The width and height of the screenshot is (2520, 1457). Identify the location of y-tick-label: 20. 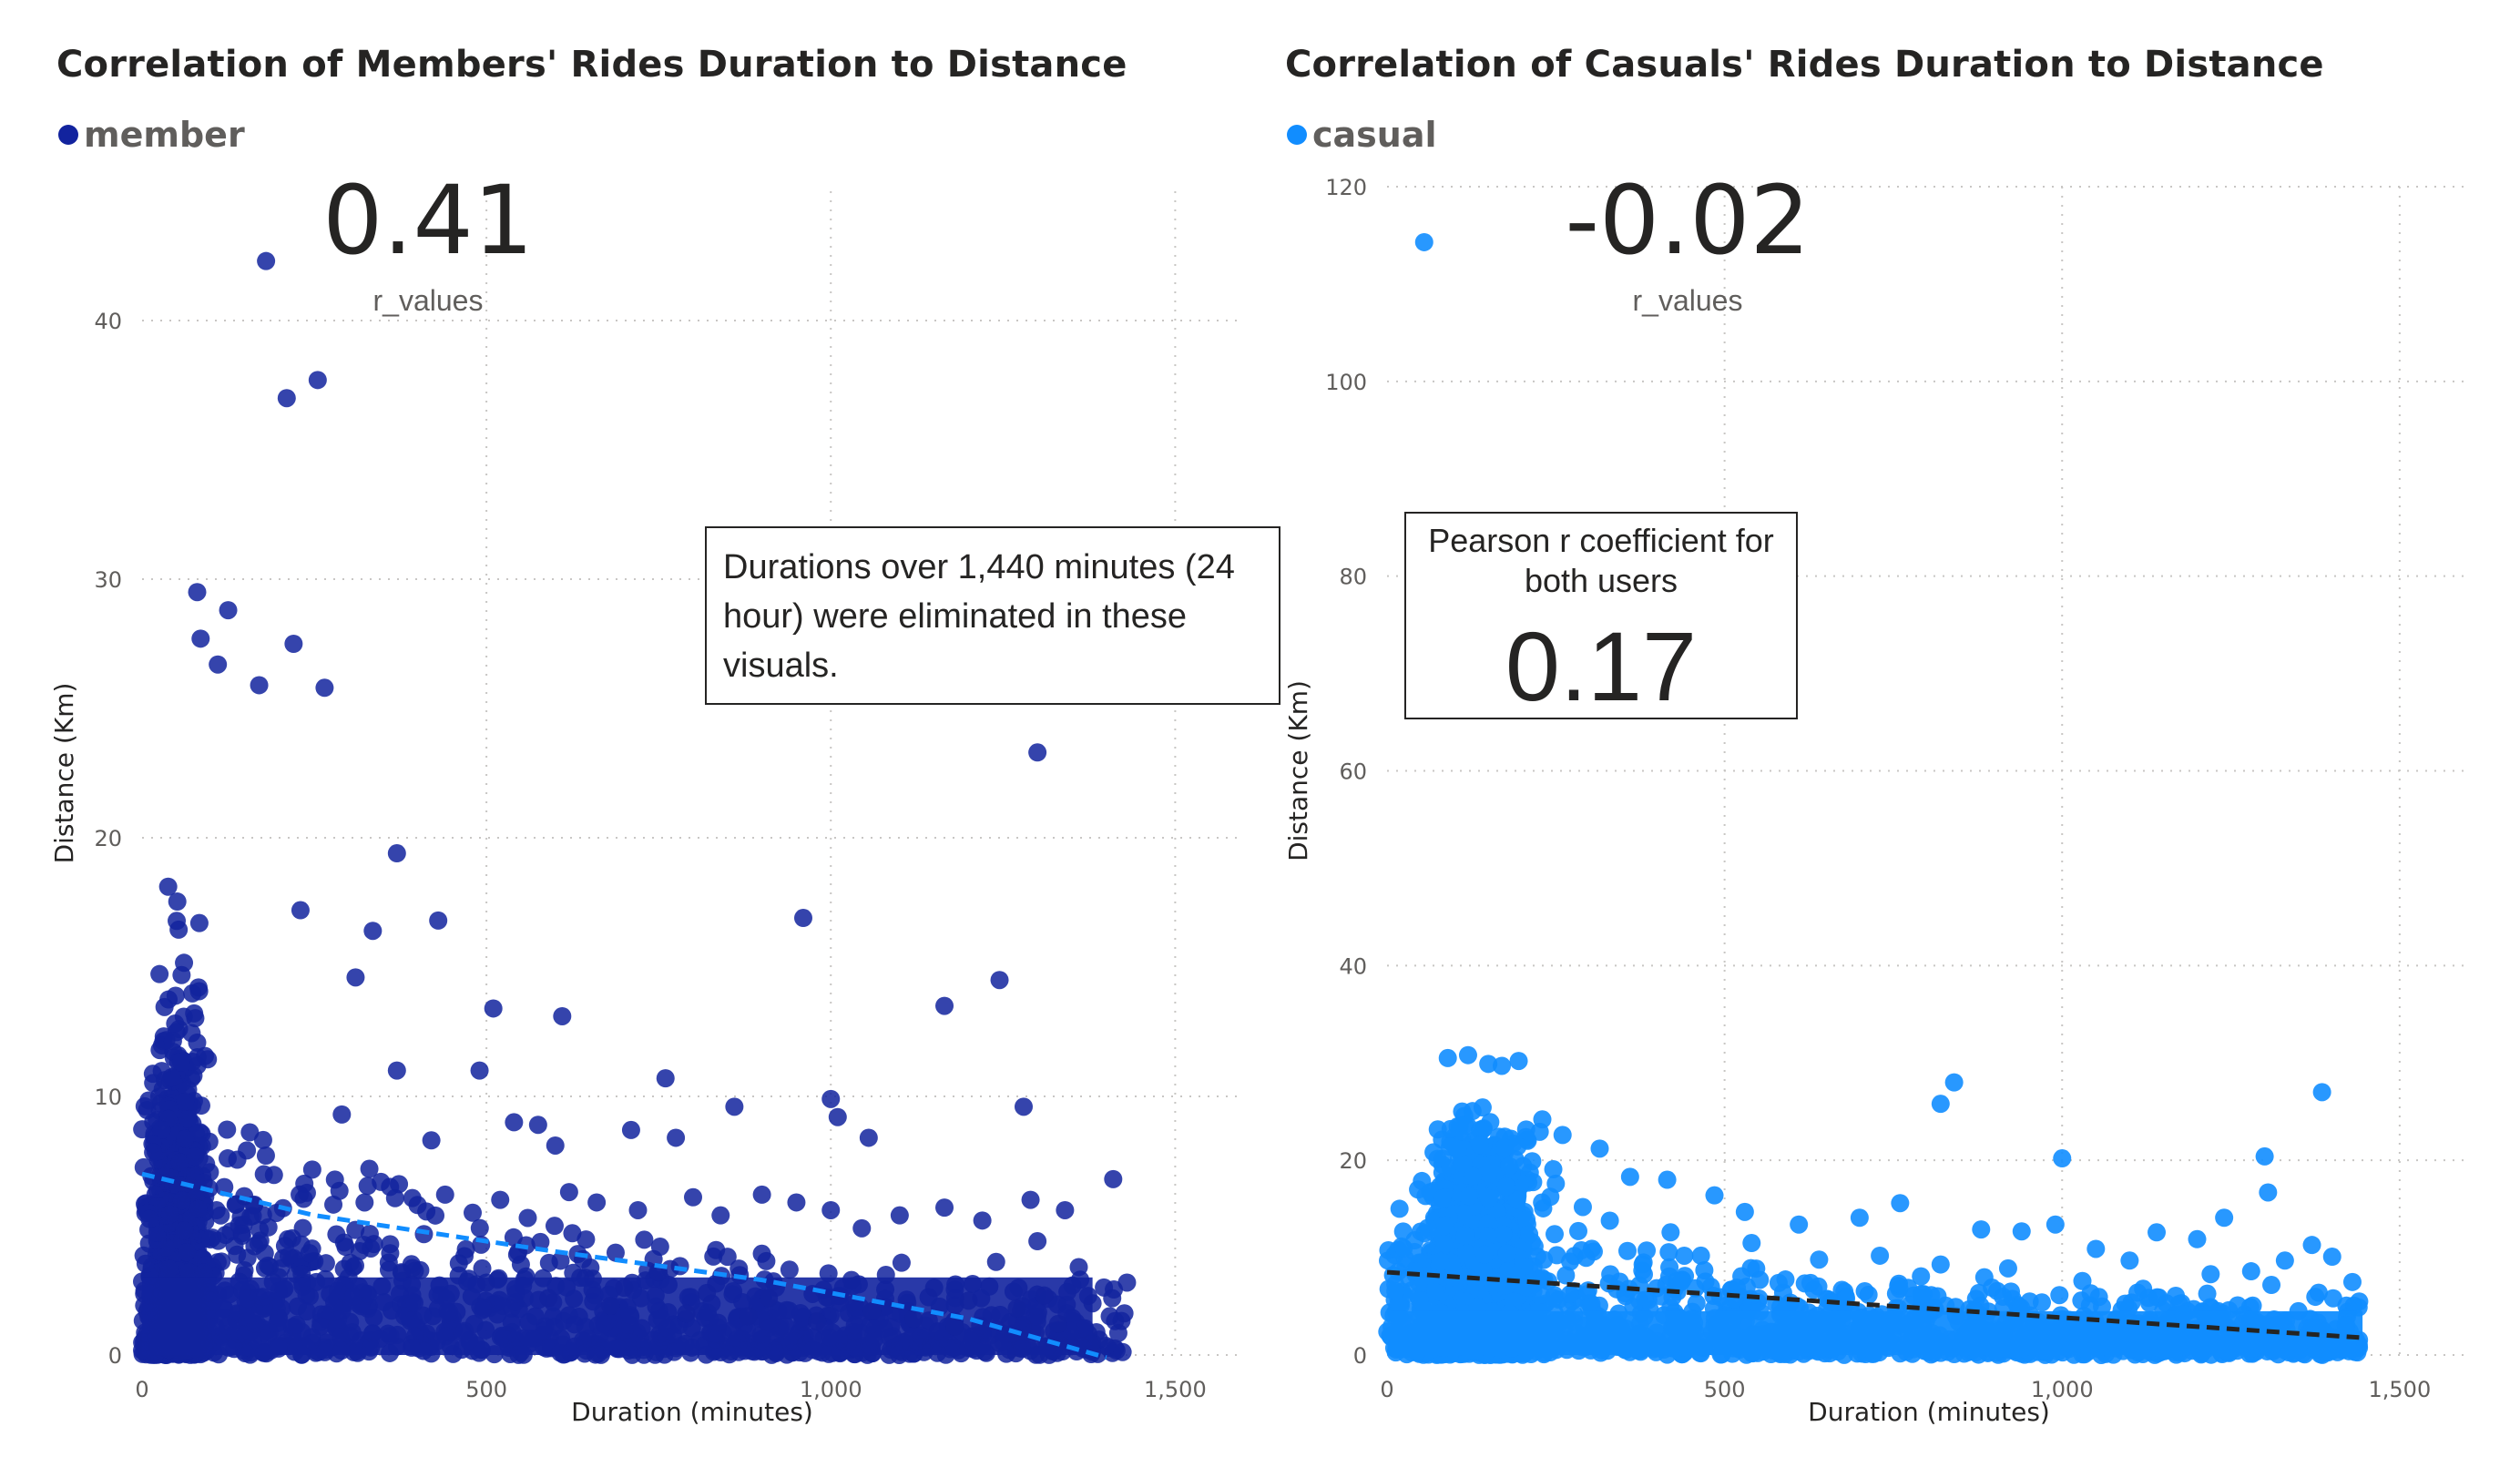
(108, 839).